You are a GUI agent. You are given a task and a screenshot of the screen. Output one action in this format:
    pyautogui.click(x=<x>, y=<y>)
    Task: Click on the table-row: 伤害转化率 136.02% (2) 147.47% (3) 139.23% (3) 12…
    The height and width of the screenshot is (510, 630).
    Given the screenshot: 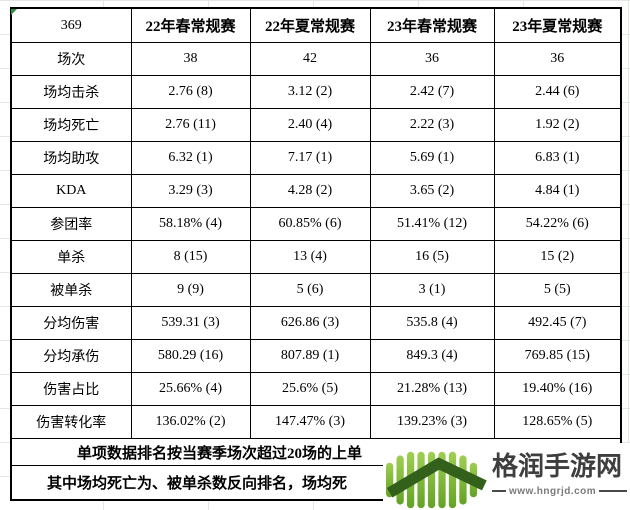 What is the action you would take?
    pyautogui.click(x=316, y=422)
    